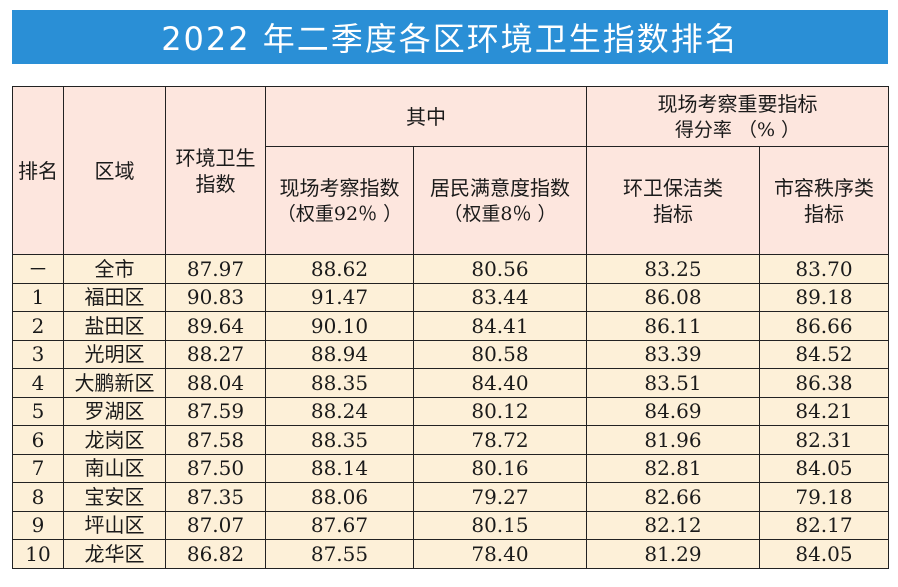  What do you see at coordinates (215, 269) in the screenshot?
I see `cell-index: 87.97` at bounding box center [215, 269].